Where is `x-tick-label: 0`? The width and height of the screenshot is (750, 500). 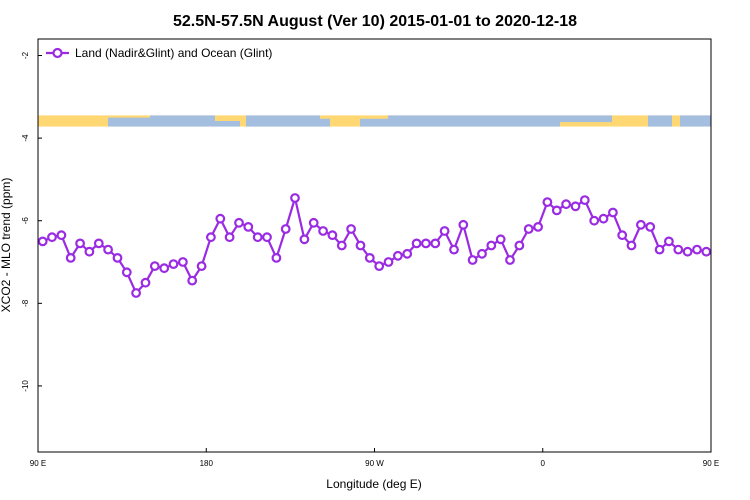 x-tick-label: 0 is located at coordinates (543, 463).